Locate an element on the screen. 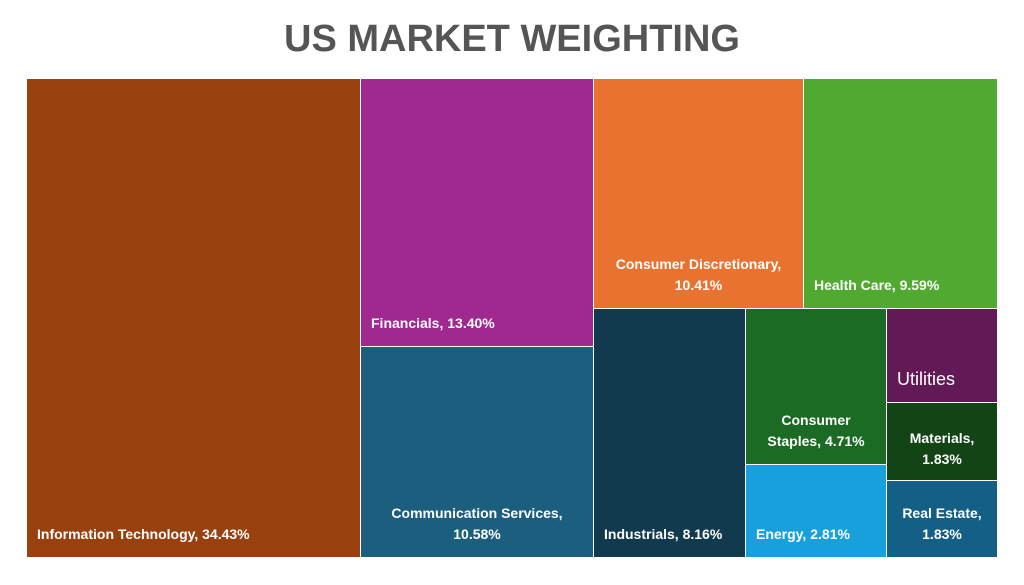 This screenshot has width=1024, height=585. treemap-tile-hc: Health Care, 9.59% is located at coordinates (900, 193).